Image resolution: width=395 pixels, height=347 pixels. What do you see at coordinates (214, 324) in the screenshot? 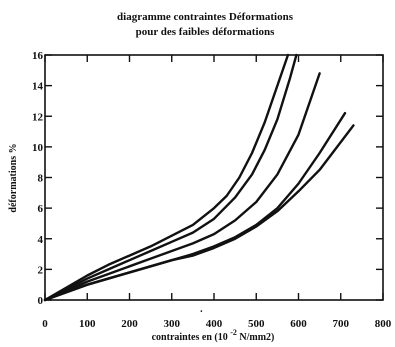
I see `x-tick-label: 400` at bounding box center [214, 324].